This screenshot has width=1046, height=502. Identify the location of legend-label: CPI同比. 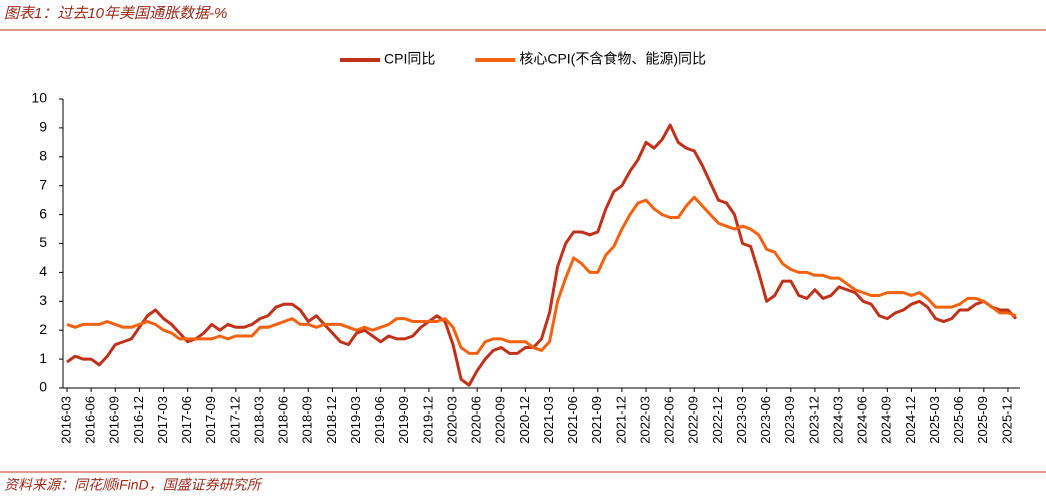
(409, 59).